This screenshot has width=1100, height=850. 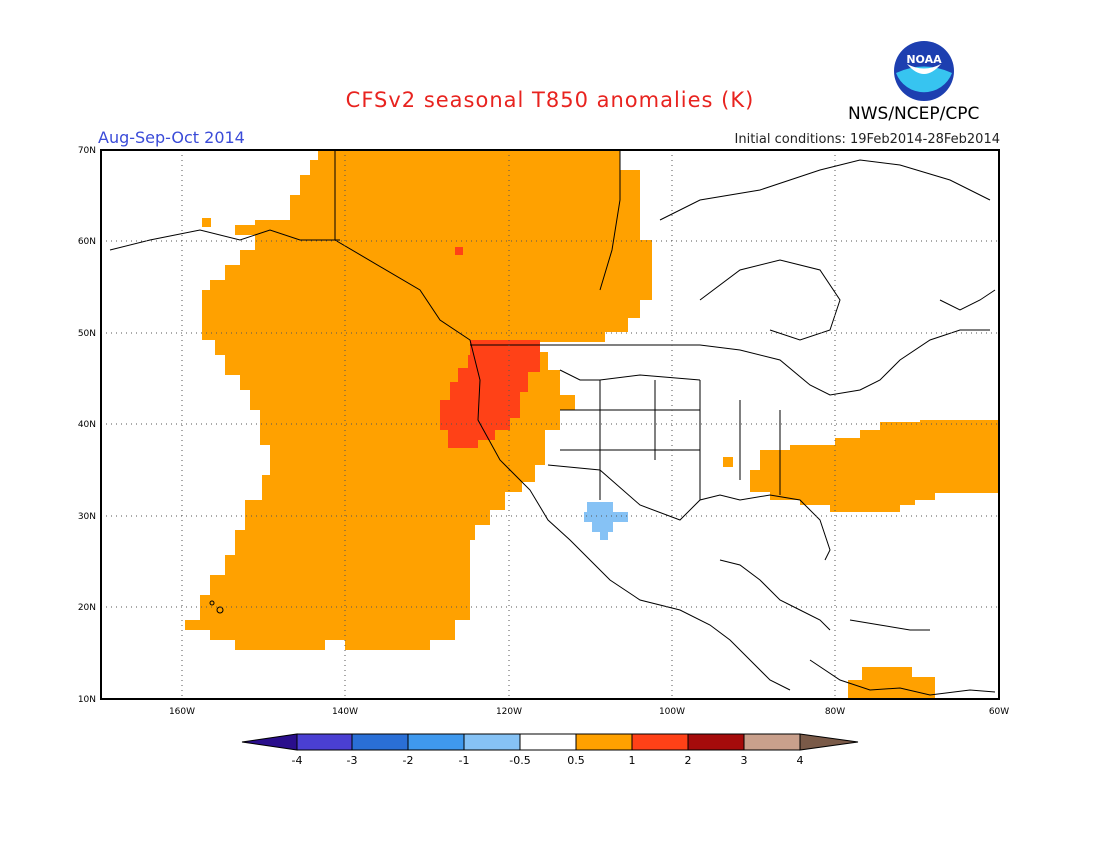 I want to click on colorbar-label: -1, so click(x=464, y=760).